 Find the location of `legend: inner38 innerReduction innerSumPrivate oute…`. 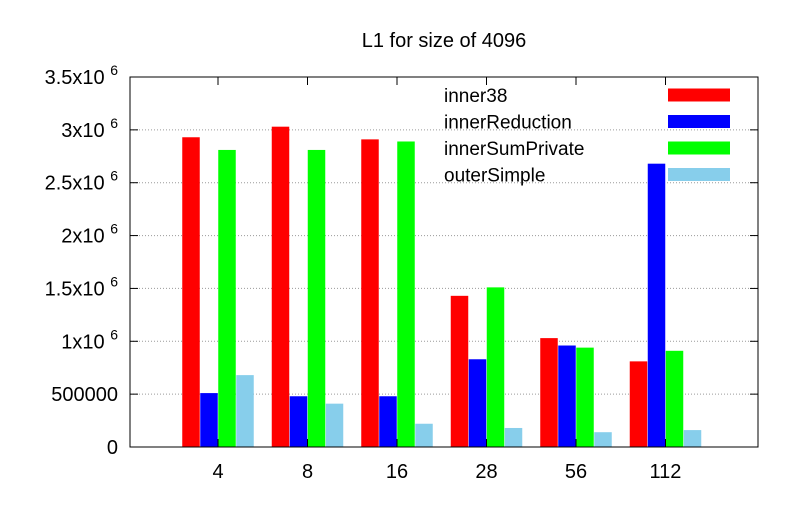

legend: inner38 innerReduction innerSumPrivate oute… is located at coordinates (587, 136).